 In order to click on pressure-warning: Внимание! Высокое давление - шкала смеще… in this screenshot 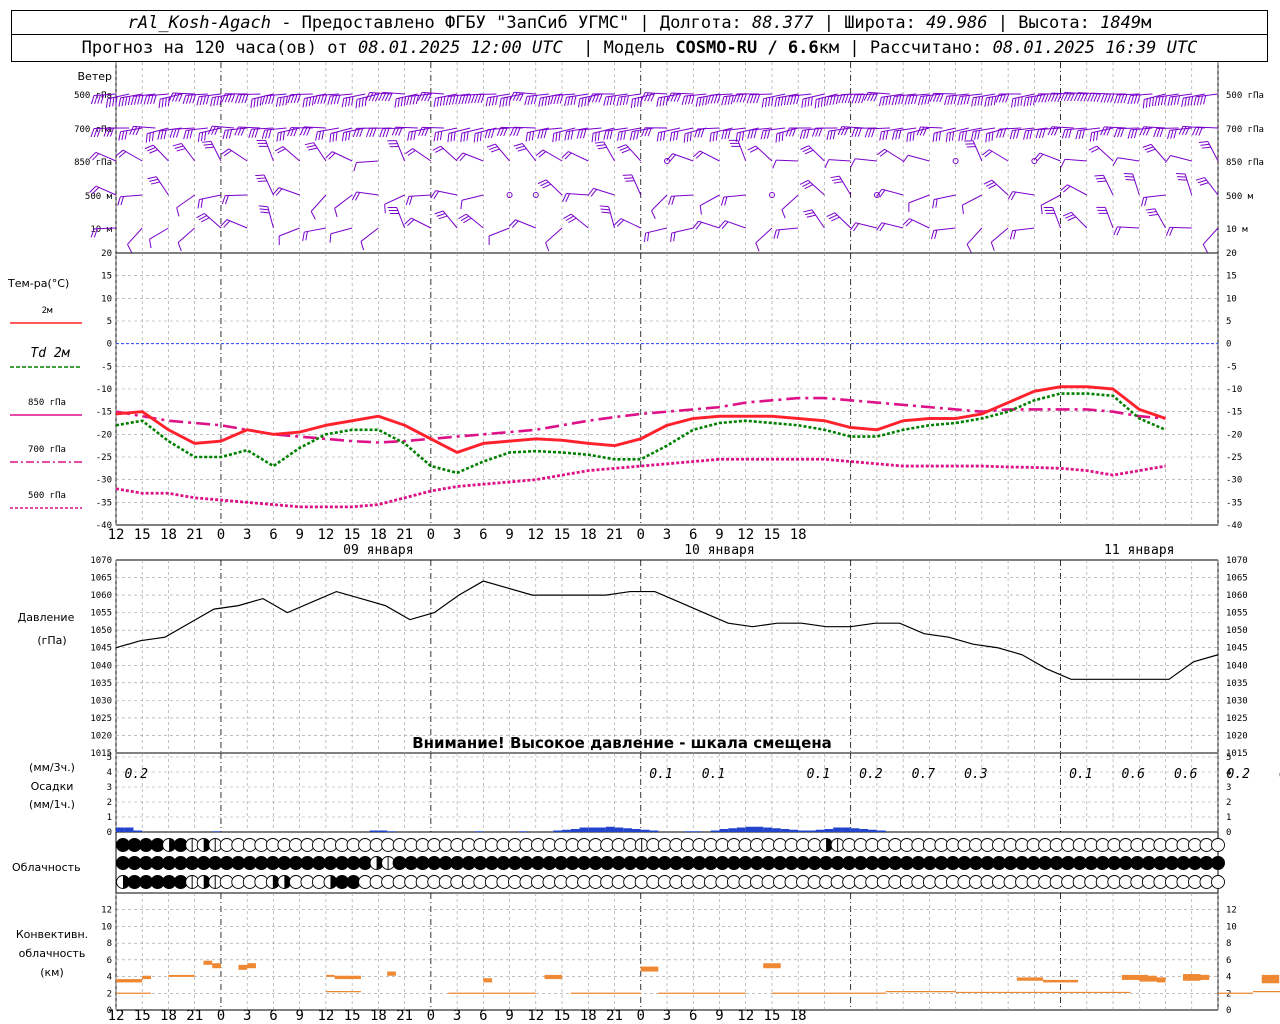, I will do `click(622, 743)`.